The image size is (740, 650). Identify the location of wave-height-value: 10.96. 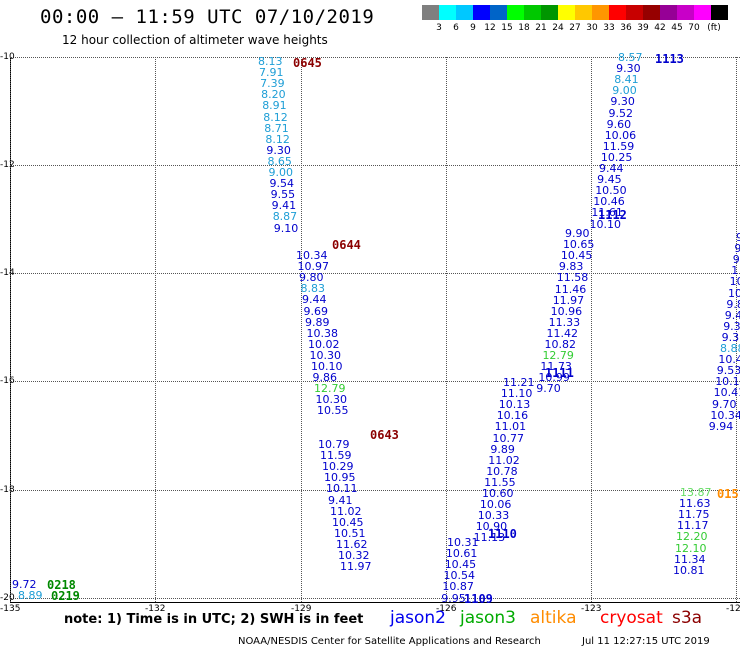
(566, 311).